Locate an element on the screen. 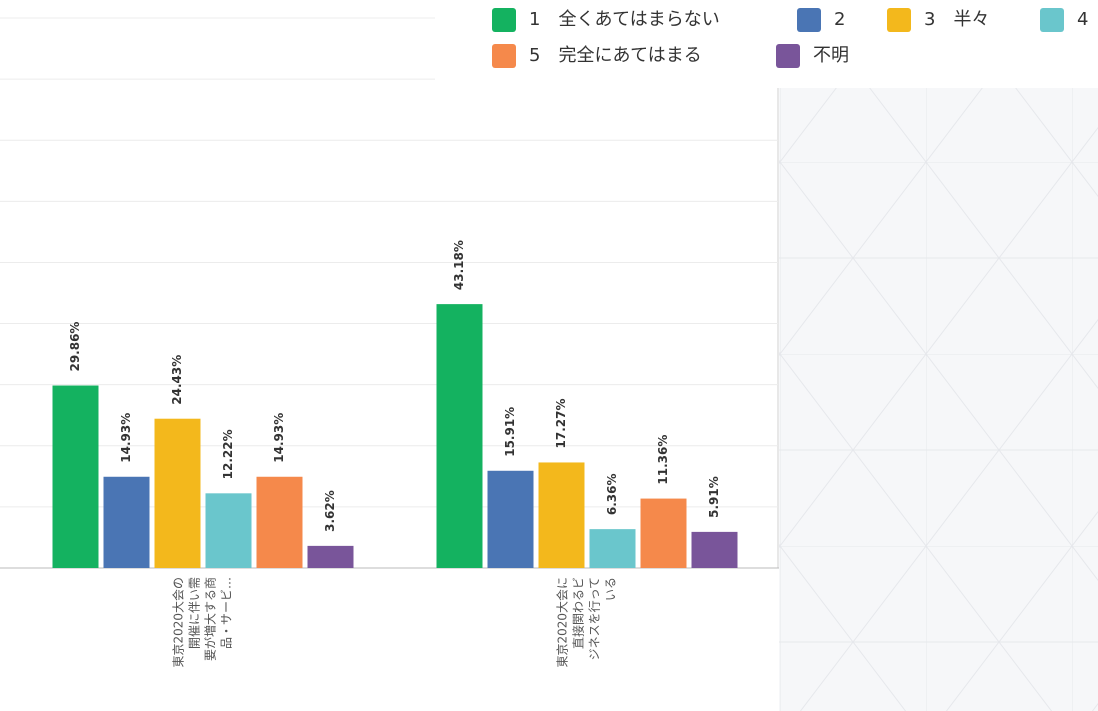 The image size is (1098, 711). x-tick-label: いる is located at coordinates (611, 589).